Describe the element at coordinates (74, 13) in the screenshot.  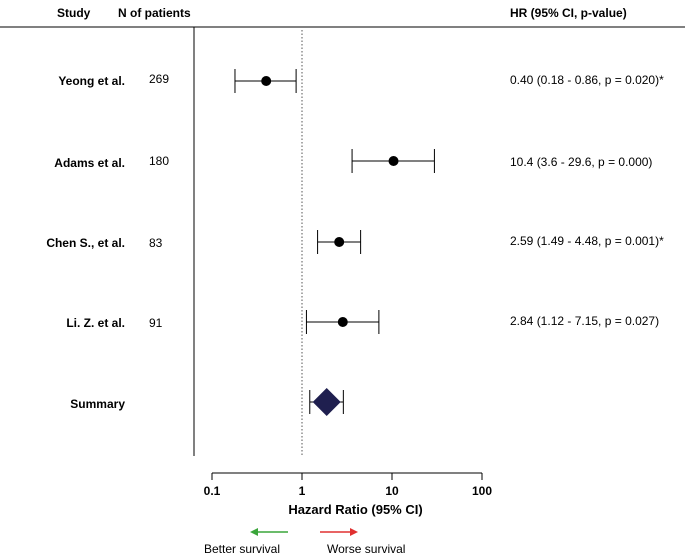
I see `header-study: Study` at that location.